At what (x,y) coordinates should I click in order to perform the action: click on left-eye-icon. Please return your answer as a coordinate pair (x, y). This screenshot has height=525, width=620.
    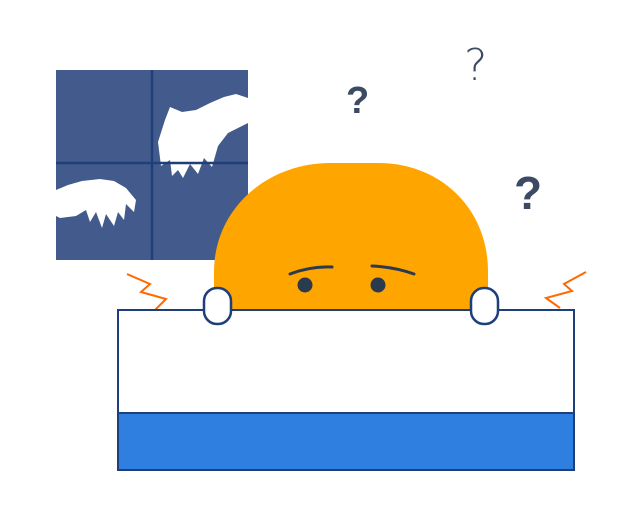
    Looking at the image, I should click on (305, 285).